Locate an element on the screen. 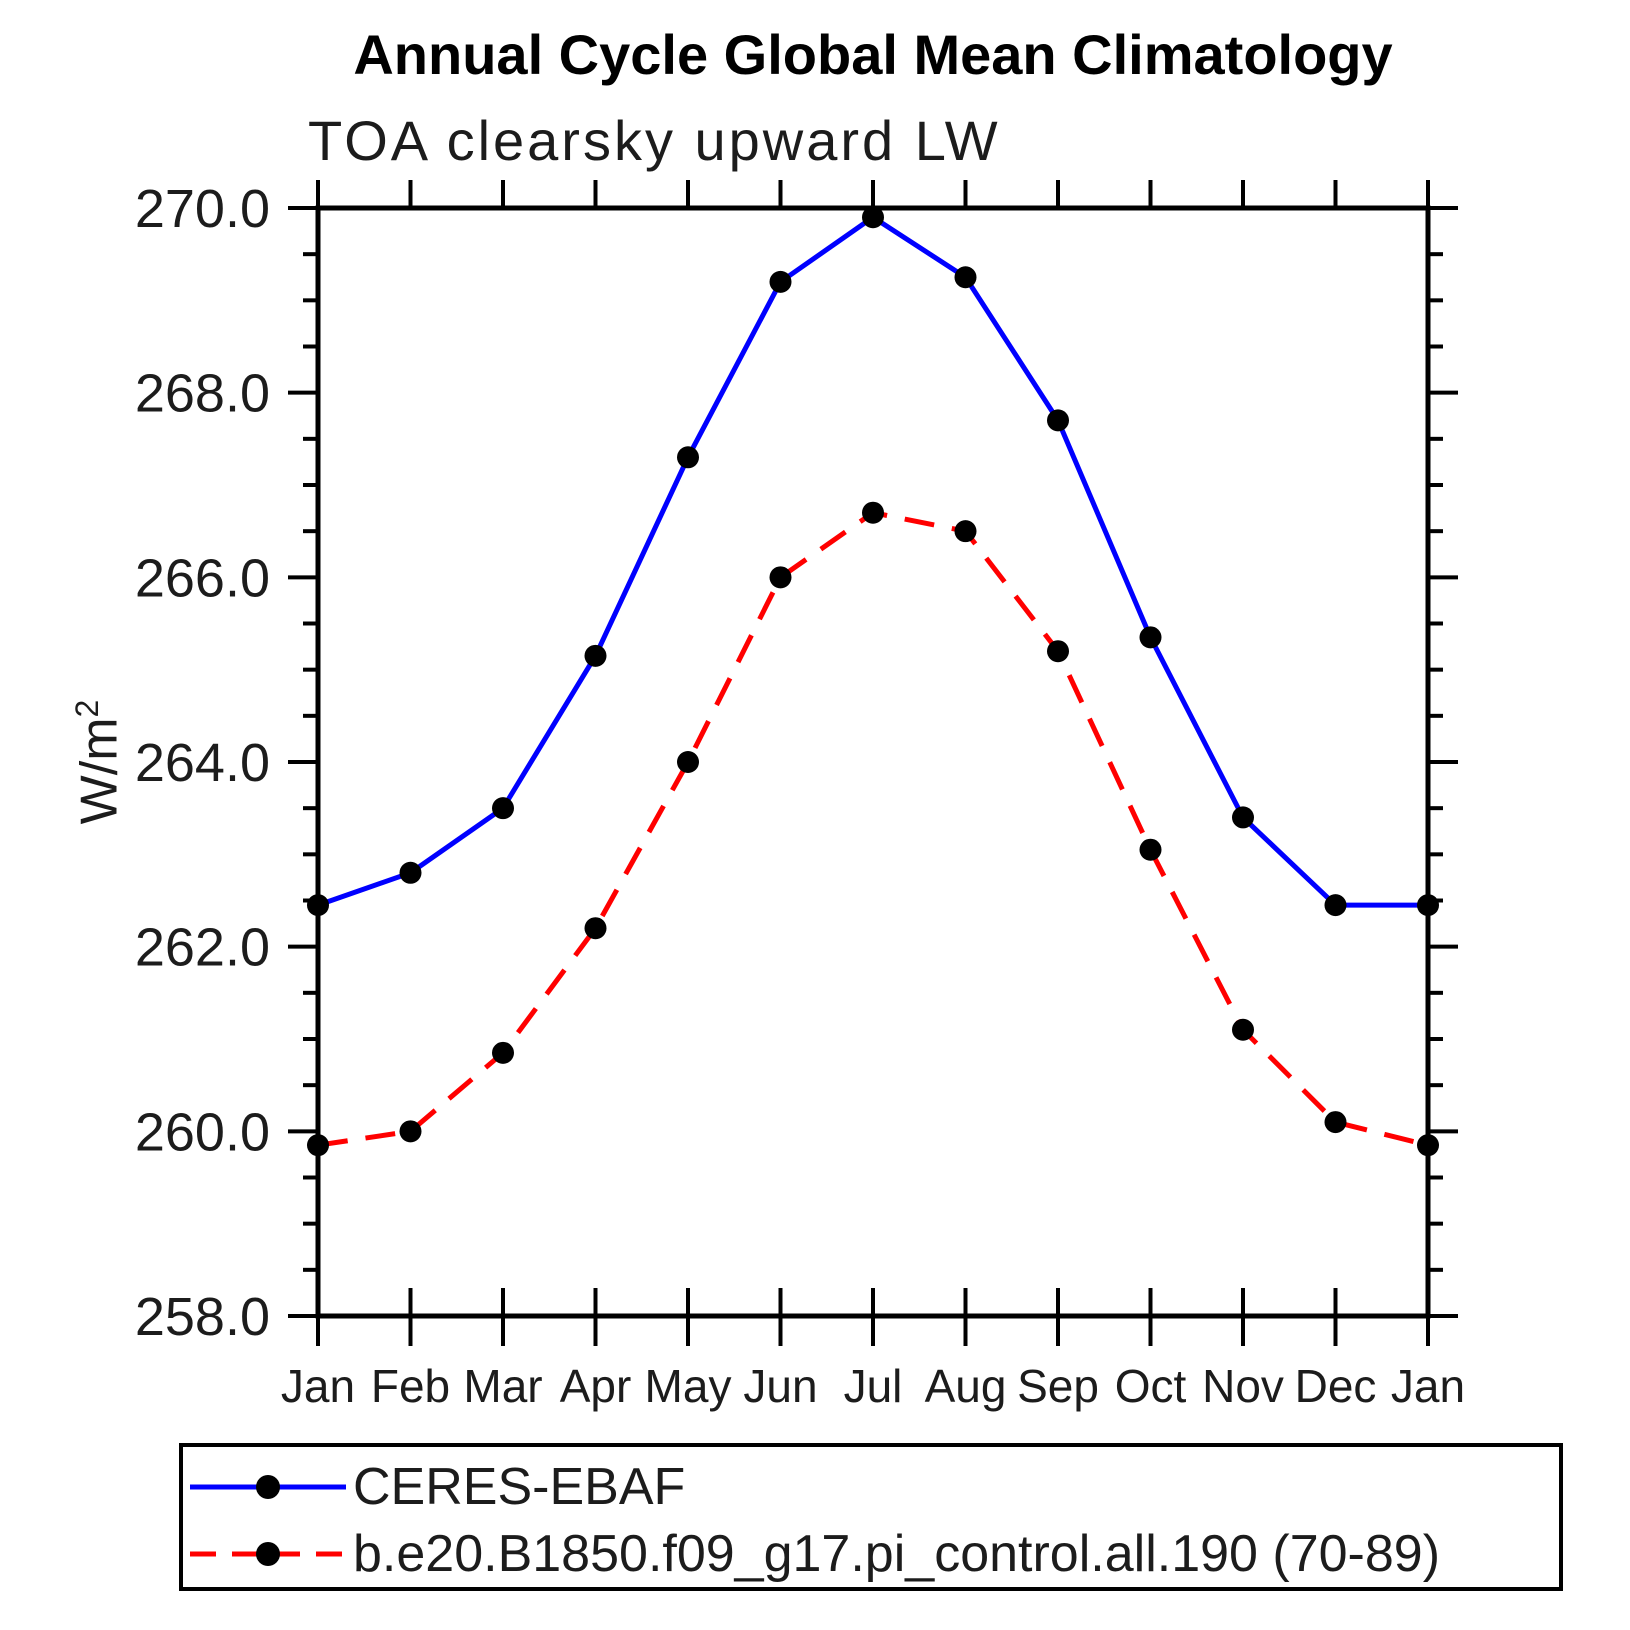 The width and height of the screenshot is (1630, 1630). x-tick-label: Dec is located at coordinates (1336, 1386).